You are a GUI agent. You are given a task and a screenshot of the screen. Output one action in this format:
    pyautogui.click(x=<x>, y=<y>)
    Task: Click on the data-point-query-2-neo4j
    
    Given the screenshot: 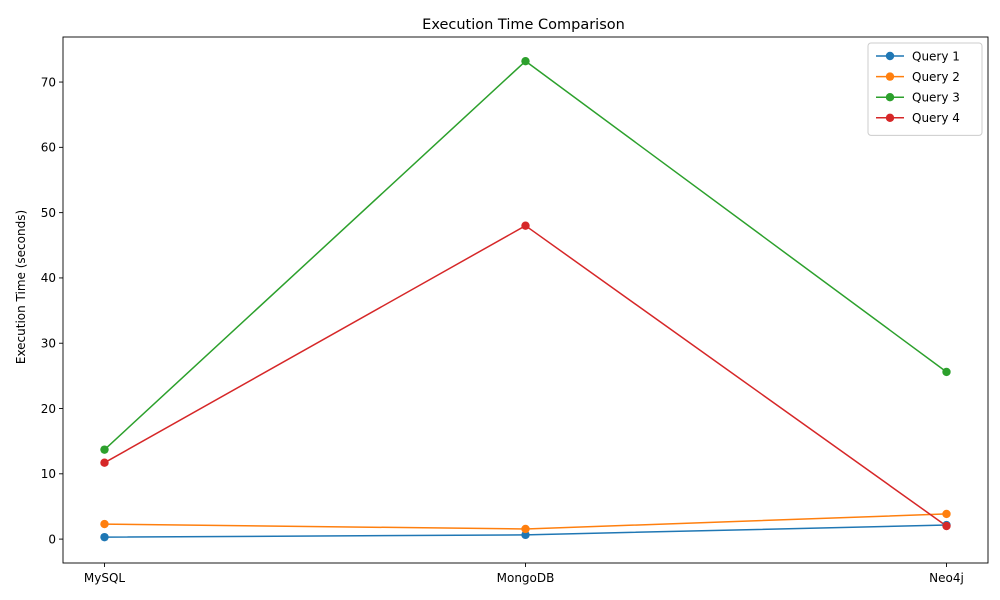 What is the action you would take?
    pyautogui.click(x=946, y=514)
    